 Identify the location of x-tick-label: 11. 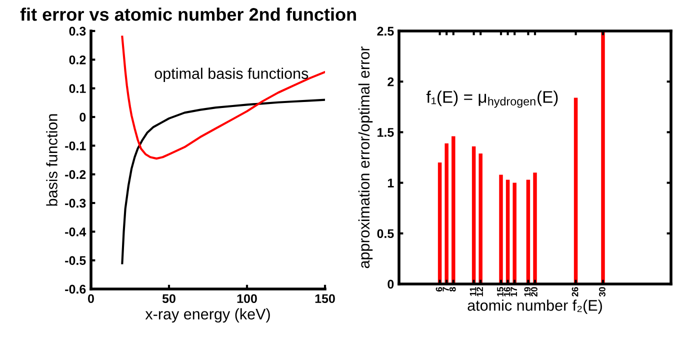
(473, 291).